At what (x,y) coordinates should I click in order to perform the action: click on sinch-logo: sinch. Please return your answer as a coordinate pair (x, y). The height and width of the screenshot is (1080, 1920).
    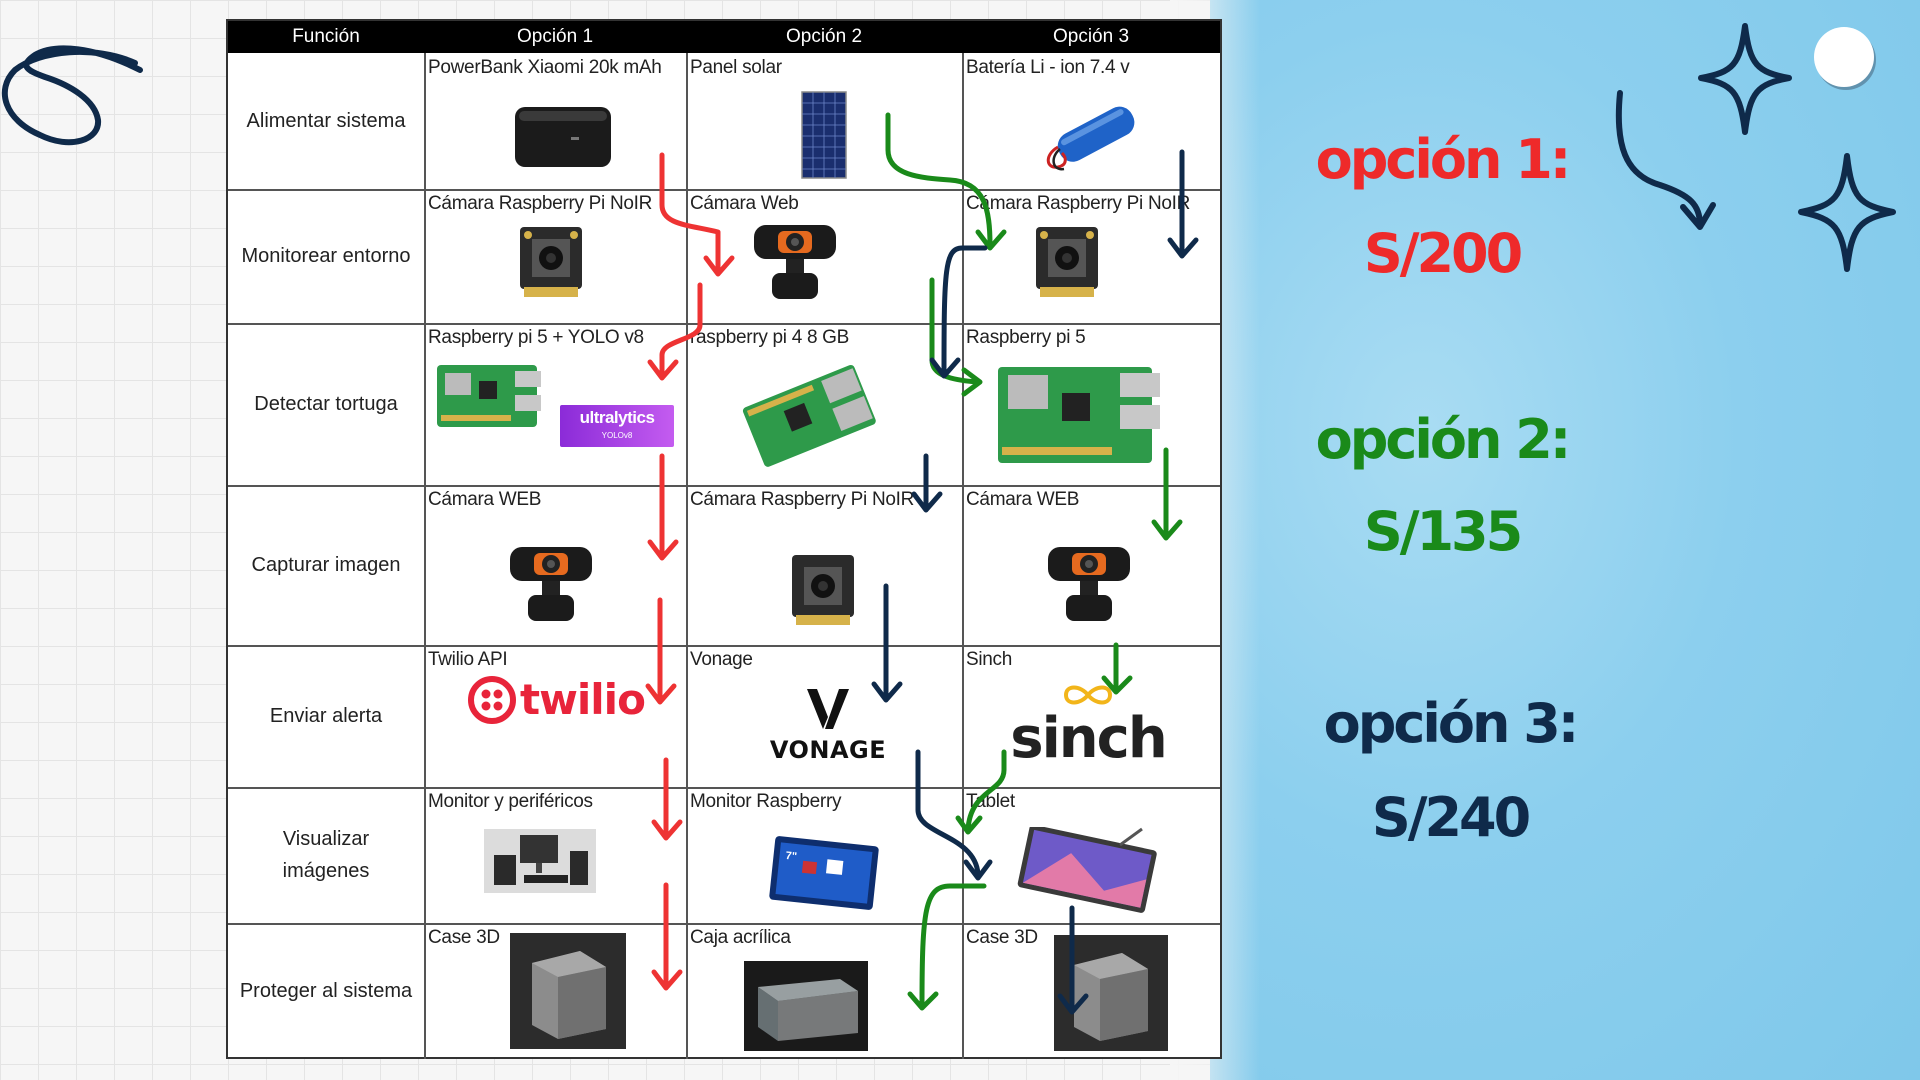
    Looking at the image, I should click on (1088, 726).